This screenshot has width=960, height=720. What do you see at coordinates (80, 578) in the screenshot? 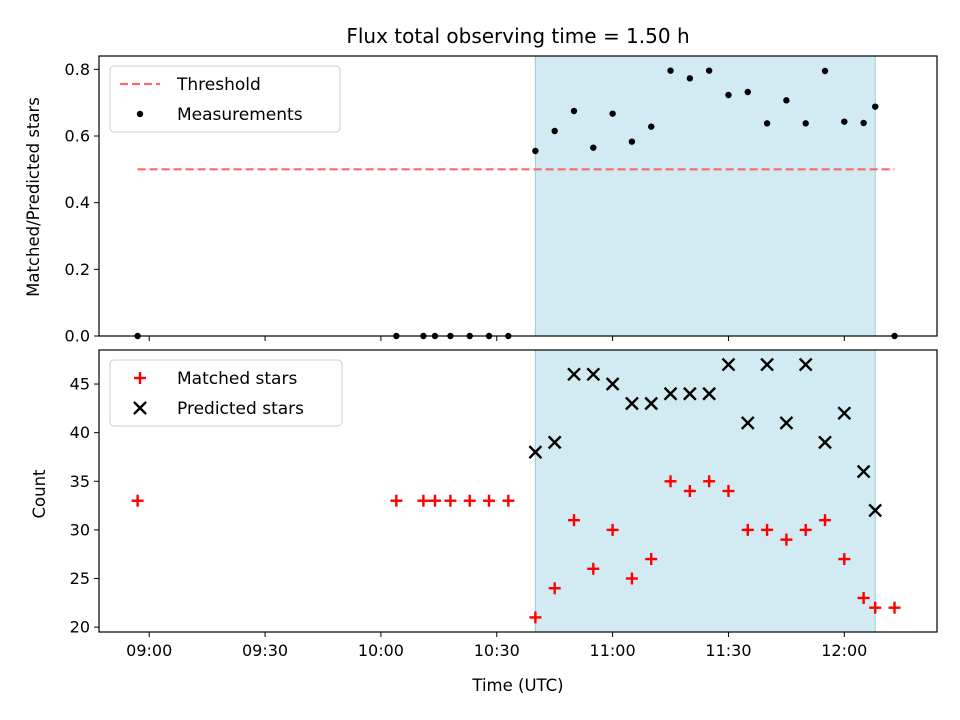
I see `bottom-ytick-label-1: 25` at bounding box center [80, 578].